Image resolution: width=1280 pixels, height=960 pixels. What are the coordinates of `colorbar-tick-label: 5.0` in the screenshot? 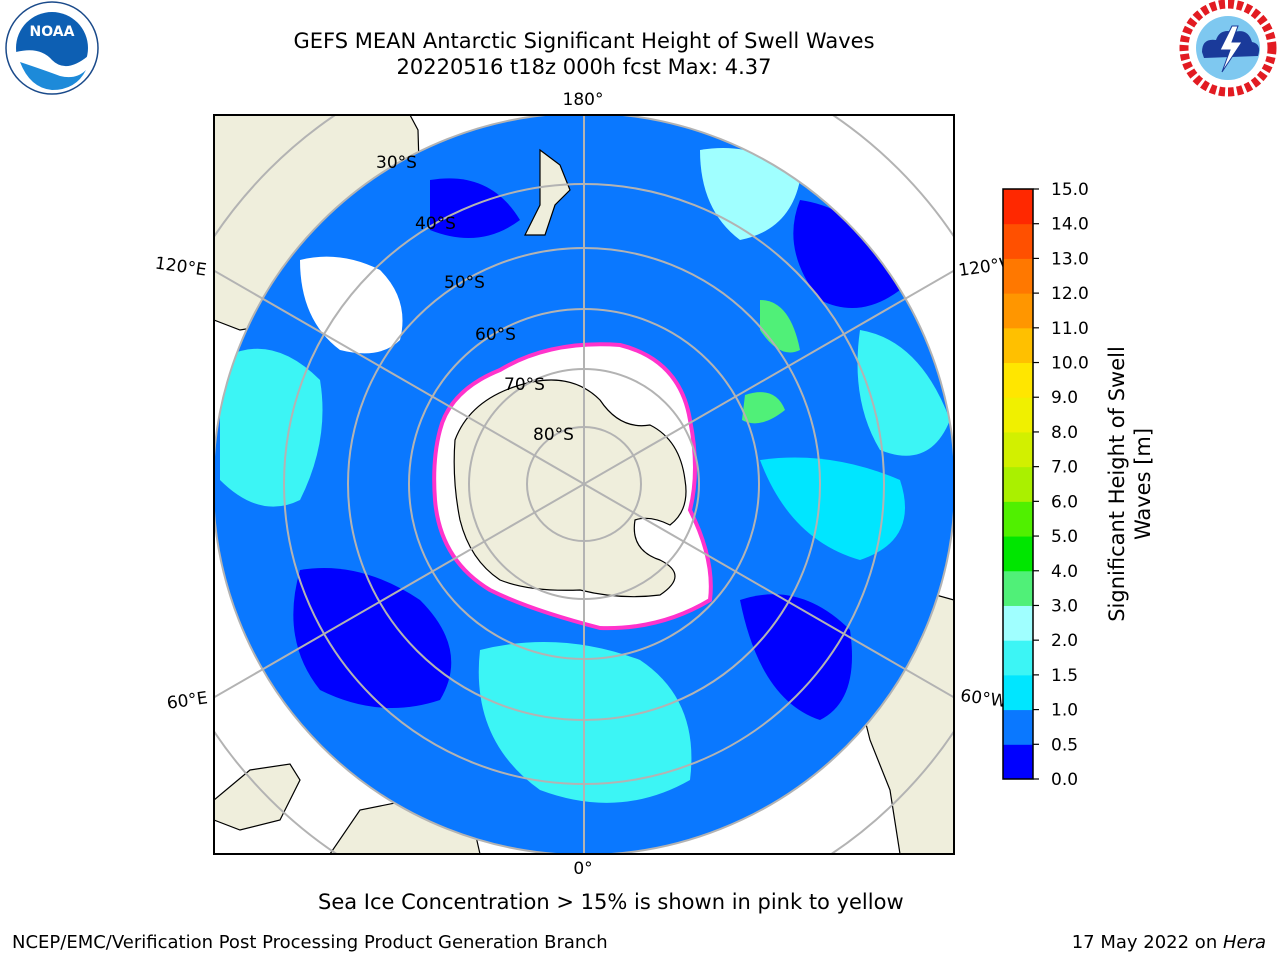 It's located at (1064, 537).